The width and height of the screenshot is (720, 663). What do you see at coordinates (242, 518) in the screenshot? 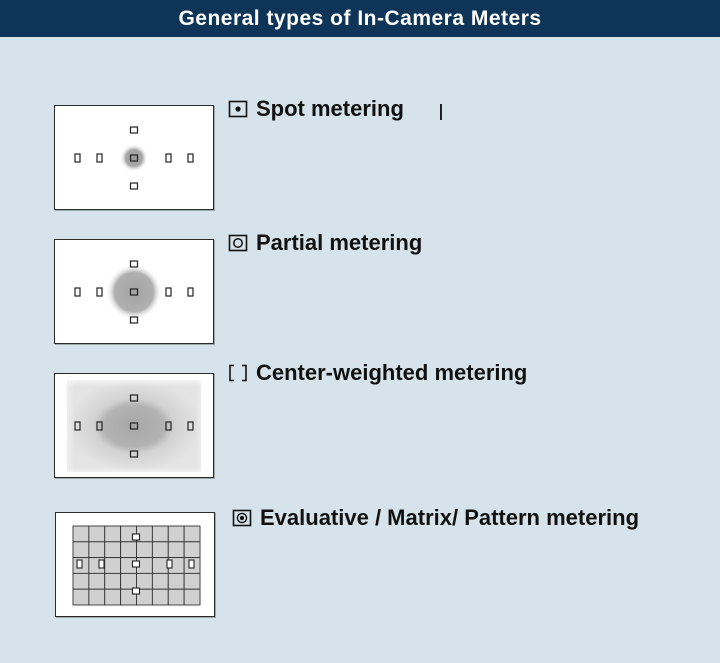
I see `evaluative-metering-icon` at bounding box center [242, 518].